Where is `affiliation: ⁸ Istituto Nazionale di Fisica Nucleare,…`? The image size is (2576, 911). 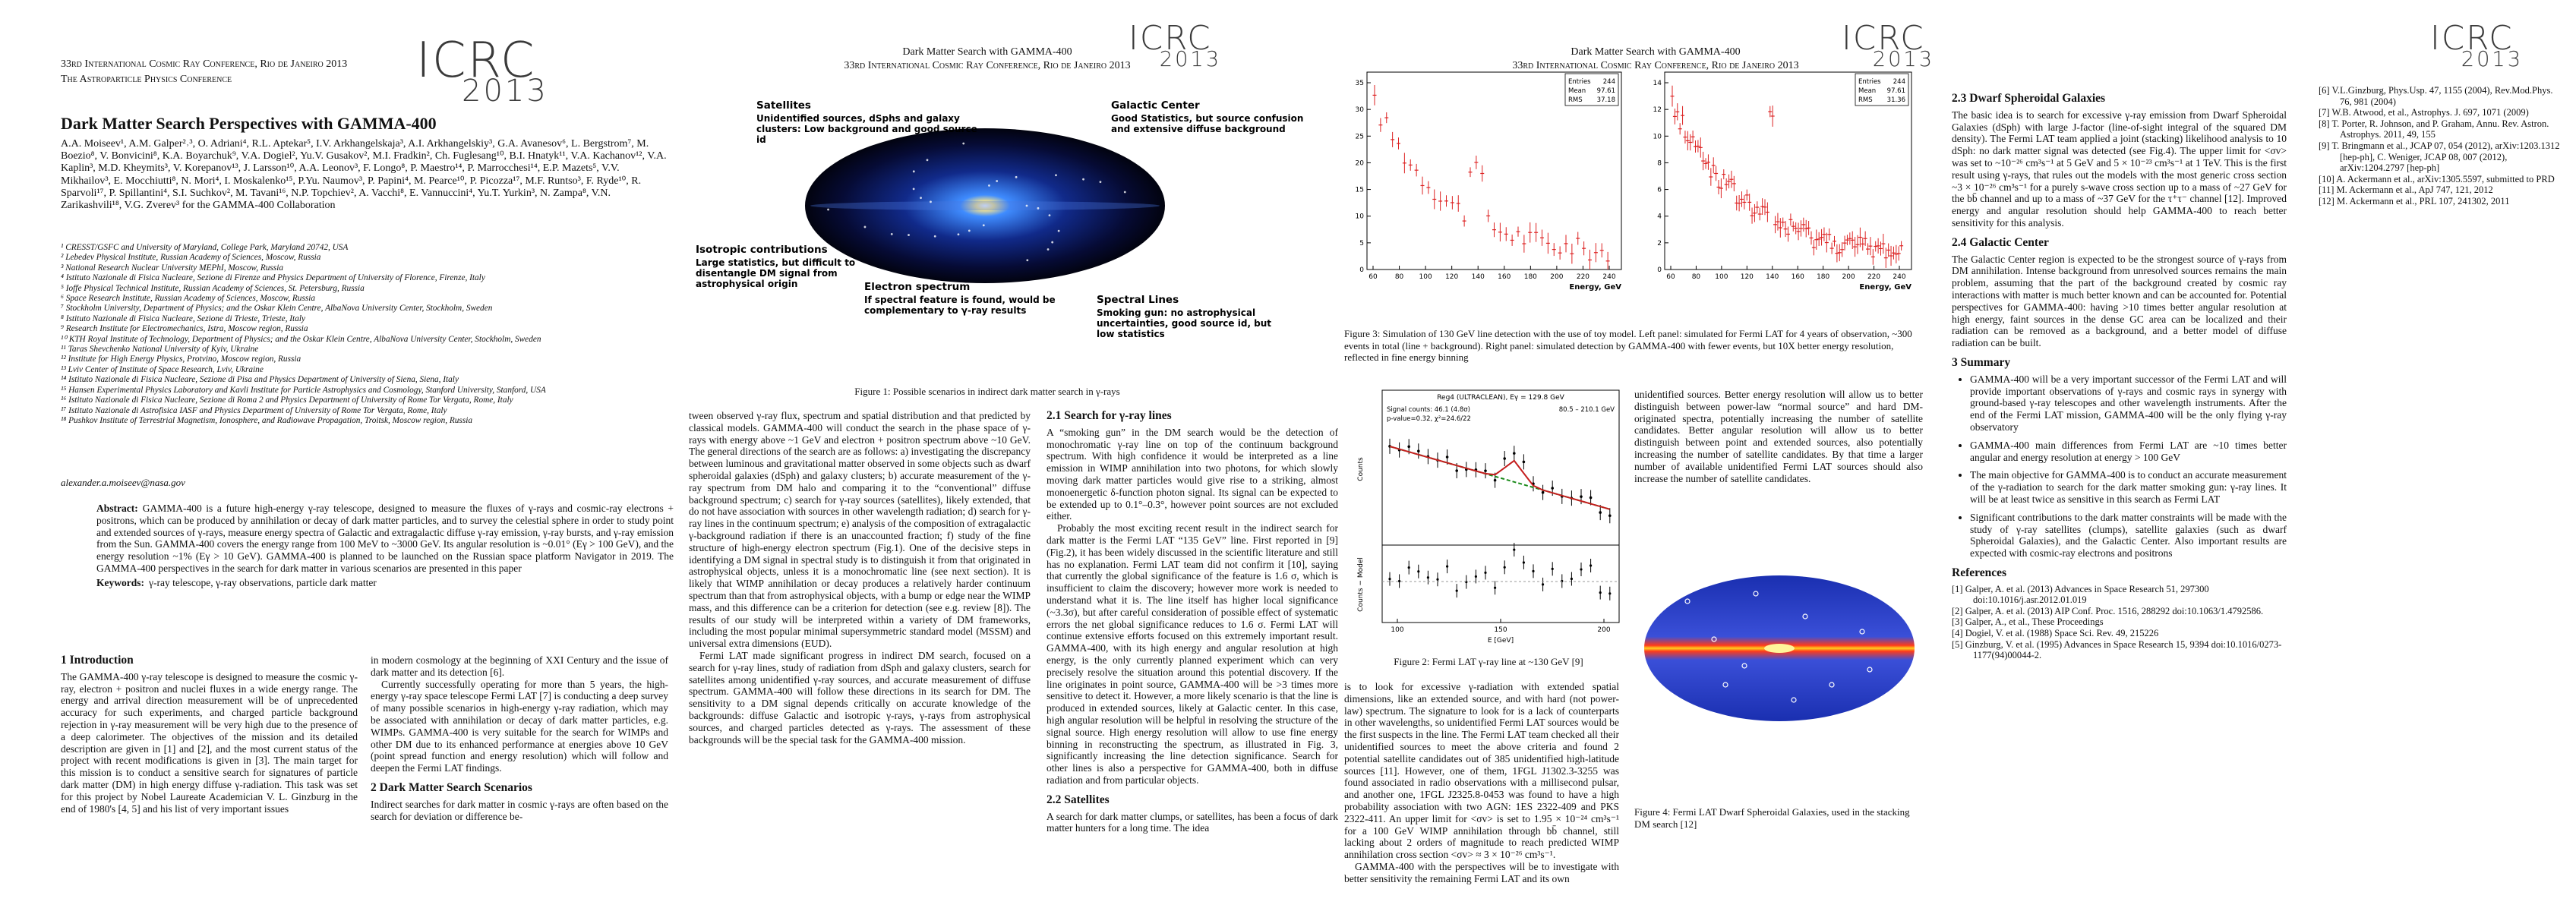
affiliation: ⁸ Istituto Nazionale di Fisica Nucleare,… is located at coordinates (183, 318).